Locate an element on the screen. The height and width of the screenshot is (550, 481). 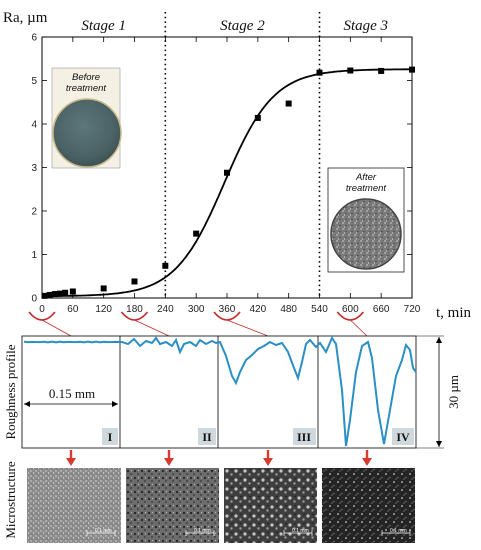
scale-label: 0.15 mm is located at coordinates (72, 393).